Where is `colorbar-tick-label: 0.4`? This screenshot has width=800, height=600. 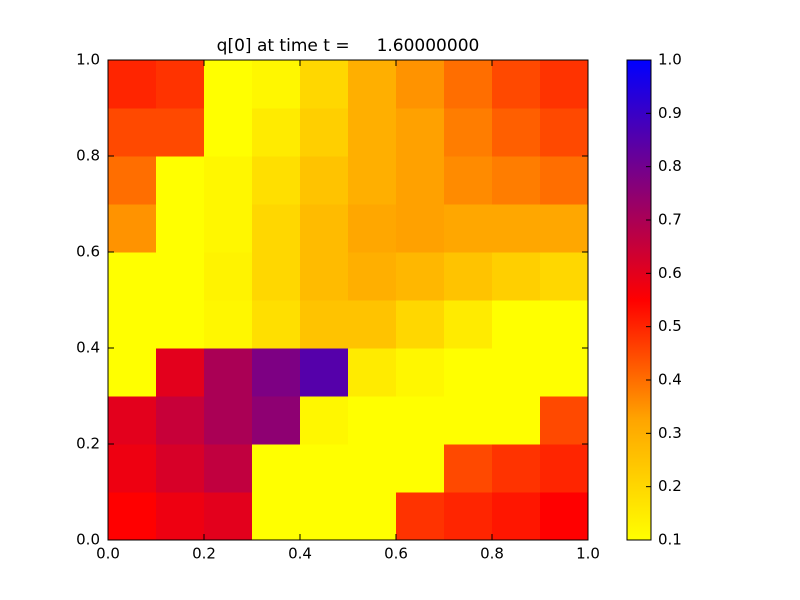 colorbar-tick-label: 0.4 is located at coordinates (670, 380).